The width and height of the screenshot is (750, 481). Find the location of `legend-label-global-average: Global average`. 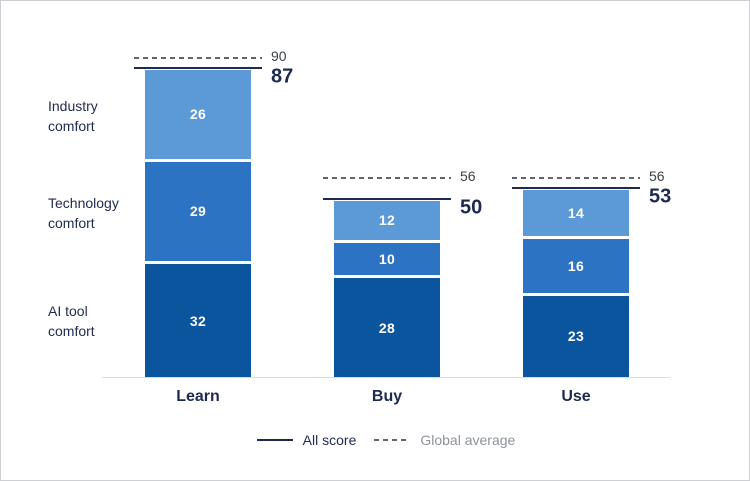

legend-label-global-average: Global average is located at coordinates (468, 440).